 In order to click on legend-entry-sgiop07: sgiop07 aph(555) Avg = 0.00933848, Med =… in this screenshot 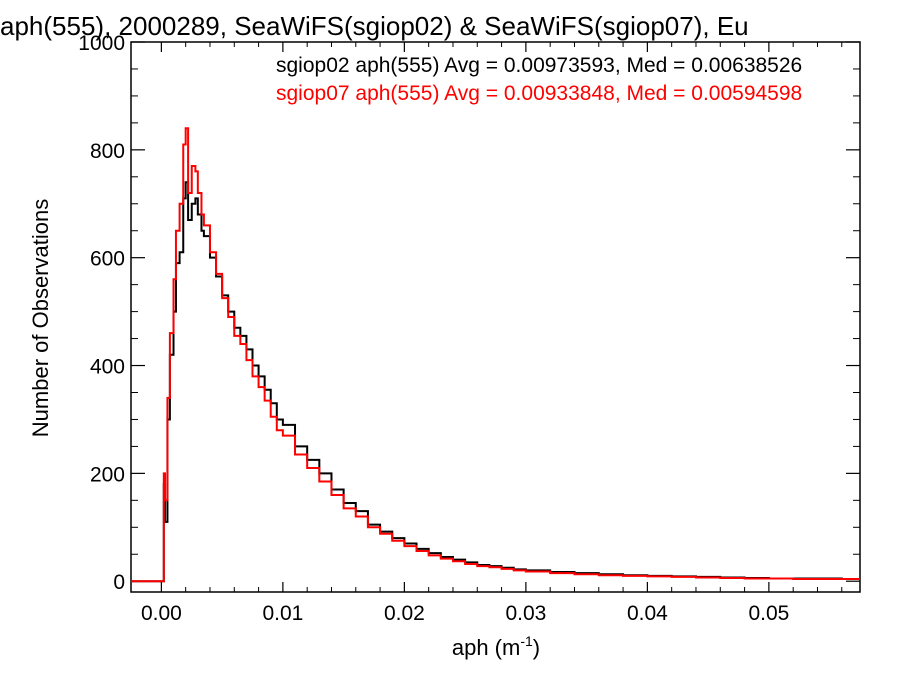, I will do `click(539, 93)`.